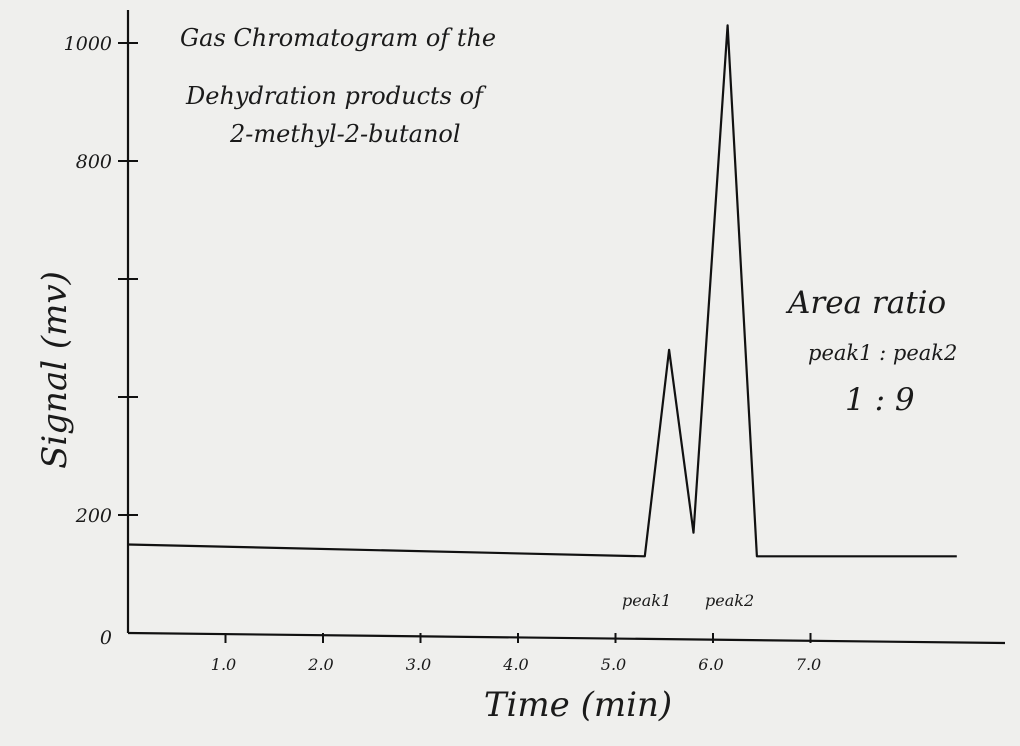 This screenshot has height=746, width=1020. What do you see at coordinates (515, 664) in the screenshot?
I see `x-tick-label: 4.0` at bounding box center [515, 664].